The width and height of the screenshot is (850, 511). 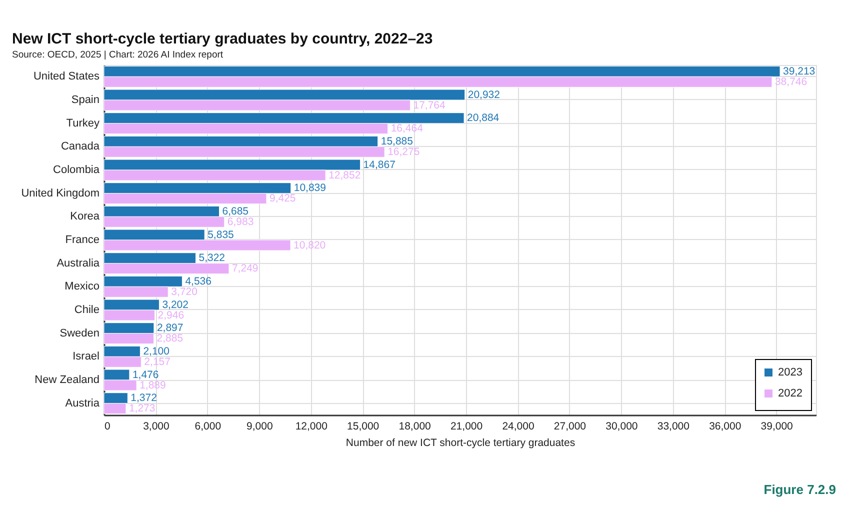 I want to click on data-label: 14,867, so click(x=379, y=164).